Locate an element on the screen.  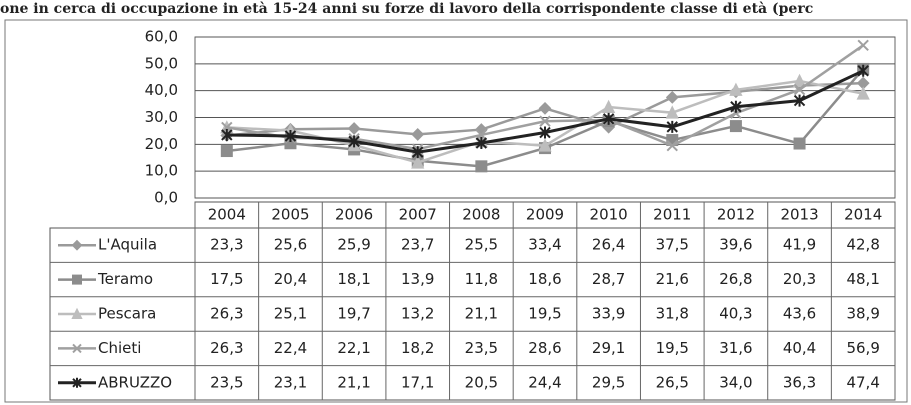
data-label: 26,3 is located at coordinates (226, 348).